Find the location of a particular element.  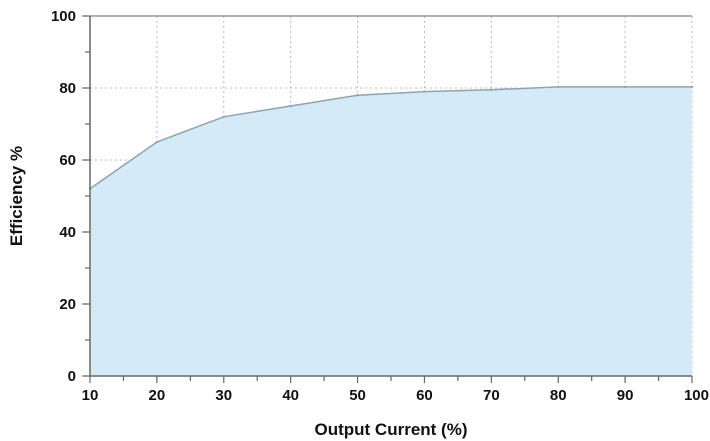

x-tick-label: 90 is located at coordinates (625, 395).